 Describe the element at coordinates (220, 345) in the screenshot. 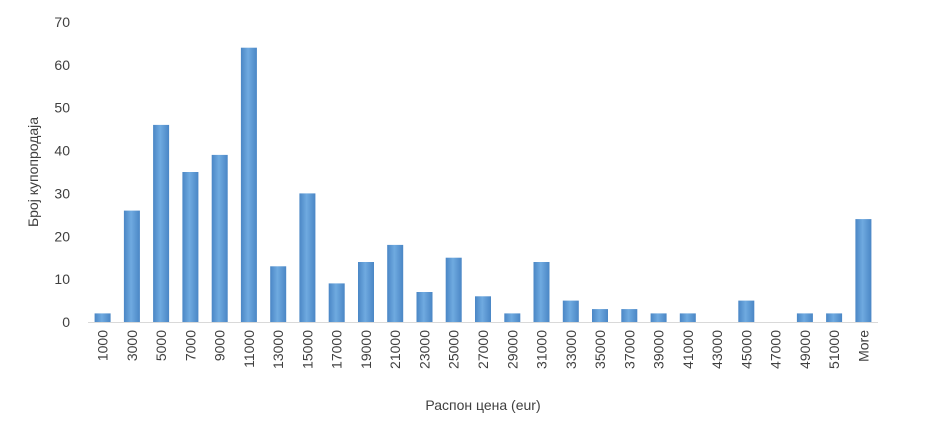

I see `x-tick-label: 9000` at that location.